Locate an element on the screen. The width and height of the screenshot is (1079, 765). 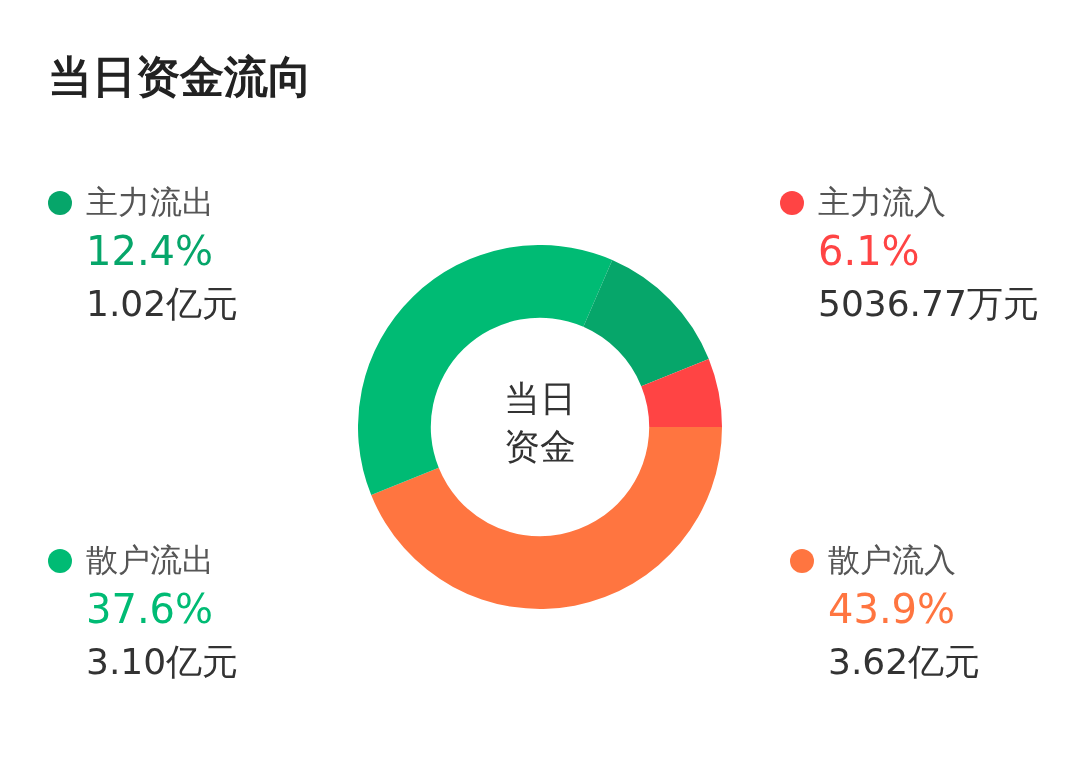
data-label: 6.1% is located at coordinates (869, 251).